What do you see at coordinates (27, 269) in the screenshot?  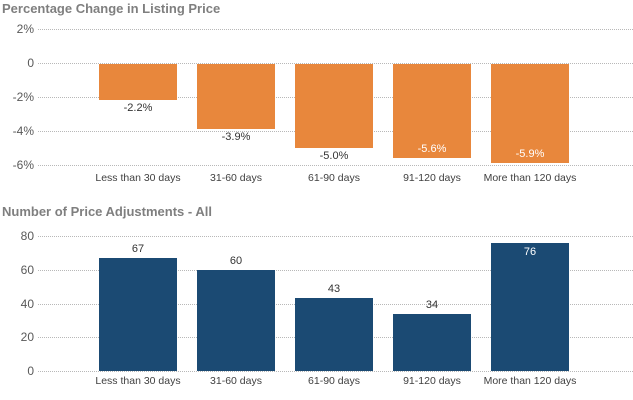 I see `y-axis-tick-label: 60` at bounding box center [27, 269].